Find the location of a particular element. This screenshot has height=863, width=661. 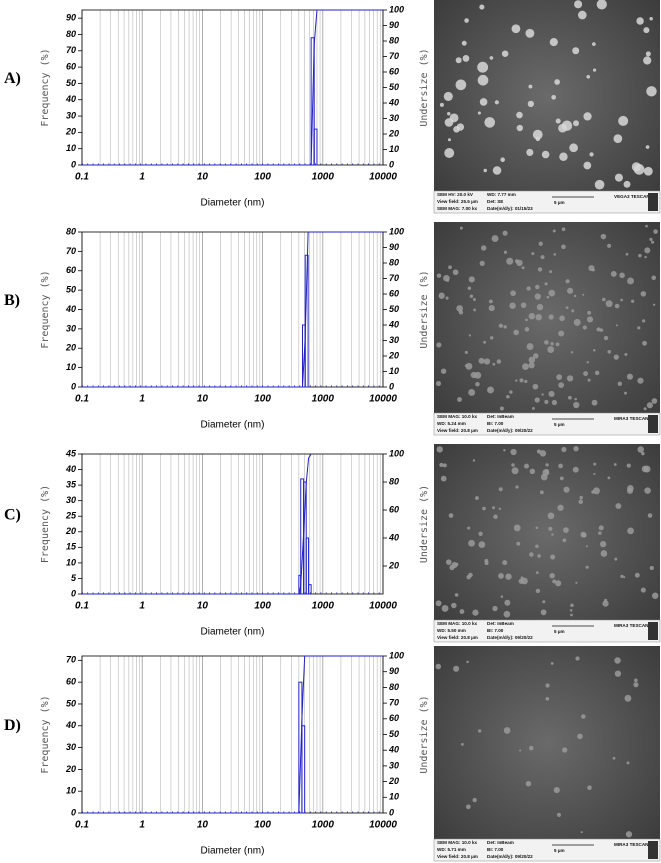

y2-tick-label: 70 is located at coordinates (394, 702).